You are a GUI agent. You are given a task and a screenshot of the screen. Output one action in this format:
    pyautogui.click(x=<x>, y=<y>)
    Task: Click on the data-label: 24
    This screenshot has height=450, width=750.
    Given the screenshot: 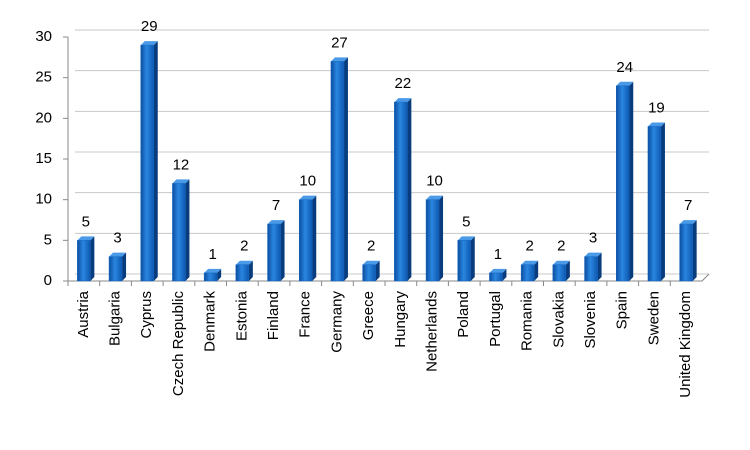 What is the action you would take?
    pyautogui.click(x=624, y=67)
    